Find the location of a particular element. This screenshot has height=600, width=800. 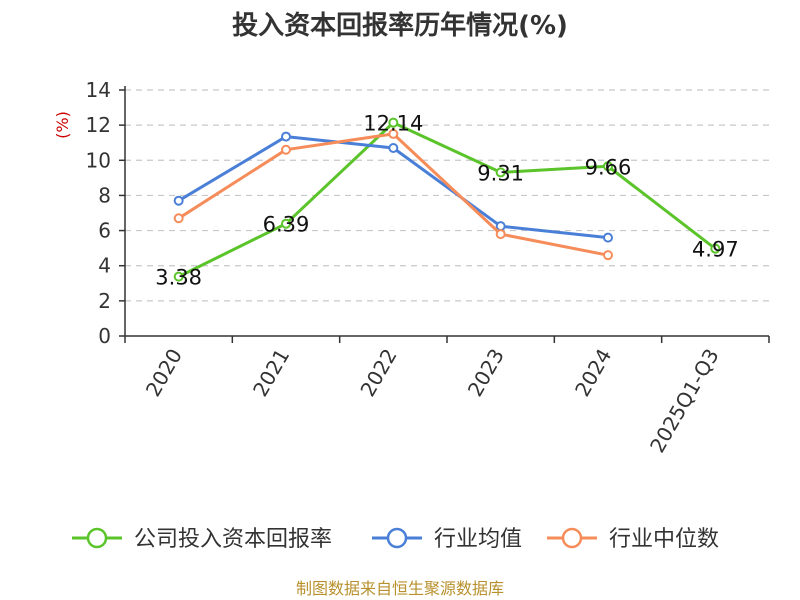

legend: 公司投入资本回报率 行业均值 行业中位数 is located at coordinates (395, 539).